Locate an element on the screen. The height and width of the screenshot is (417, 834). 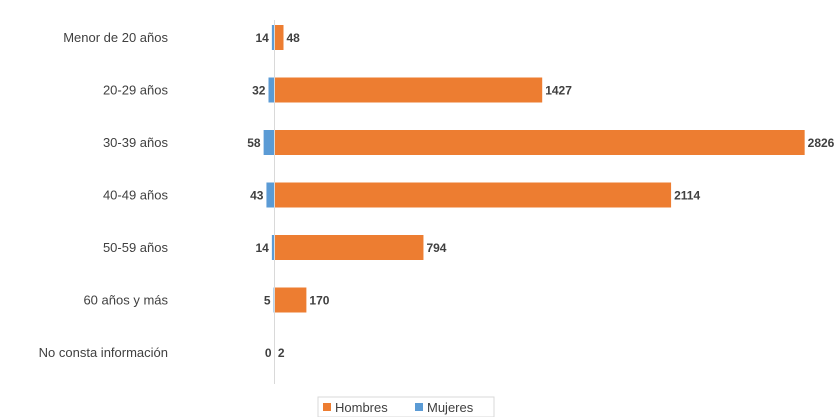
bar-hombres-20-29-anos is located at coordinates (408, 90).